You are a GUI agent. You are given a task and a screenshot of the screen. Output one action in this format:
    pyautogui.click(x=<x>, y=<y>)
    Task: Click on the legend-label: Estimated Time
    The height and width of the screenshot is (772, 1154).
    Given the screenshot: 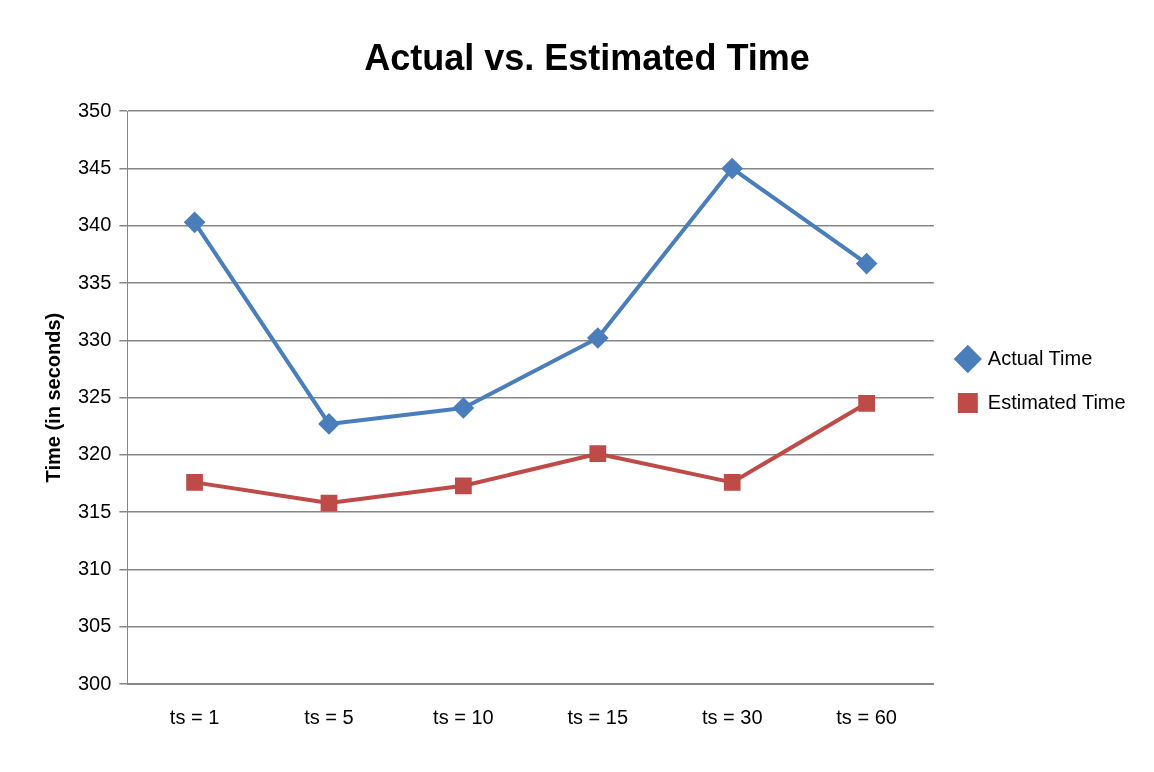 What is the action you would take?
    pyautogui.click(x=1056, y=401)
    